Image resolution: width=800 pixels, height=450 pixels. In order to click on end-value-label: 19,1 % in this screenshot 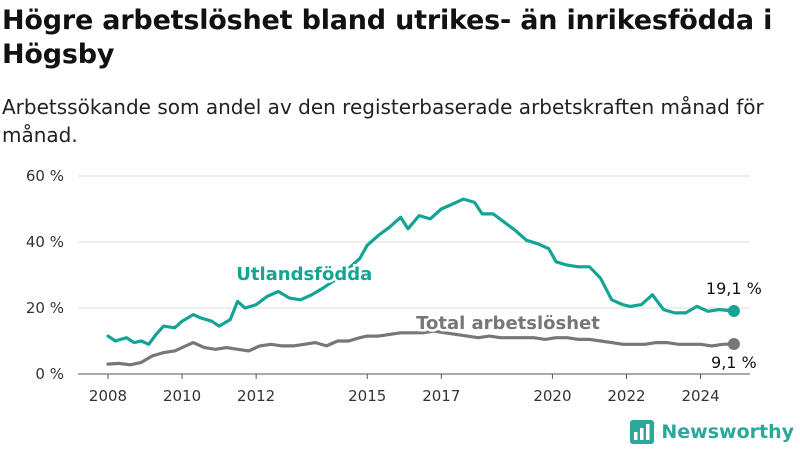, I will do `click(734, 288)`.